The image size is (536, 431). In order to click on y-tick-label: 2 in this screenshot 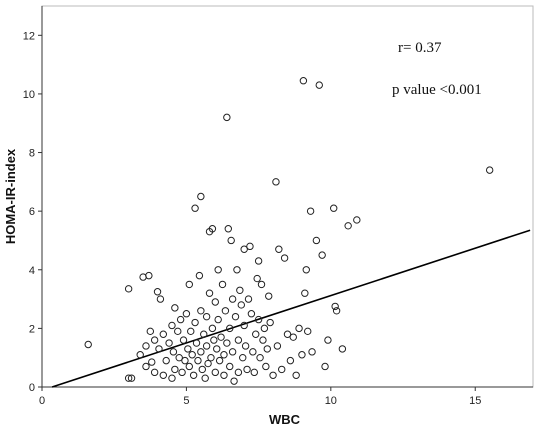, I will do `click(32, 329)`.